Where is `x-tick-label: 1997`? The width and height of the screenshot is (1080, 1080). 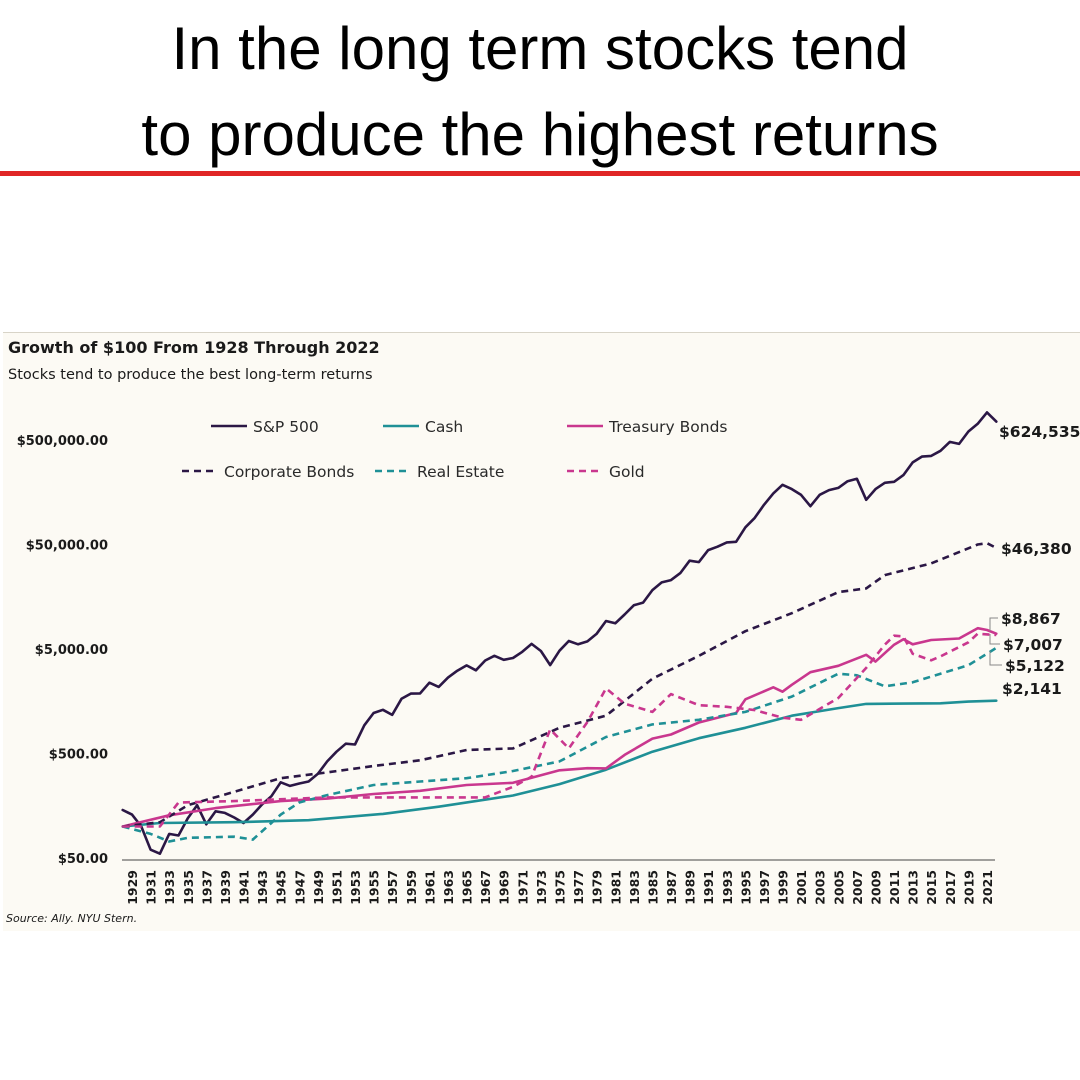
x-tick-label: 1997 is located at coordinates (764, 887).